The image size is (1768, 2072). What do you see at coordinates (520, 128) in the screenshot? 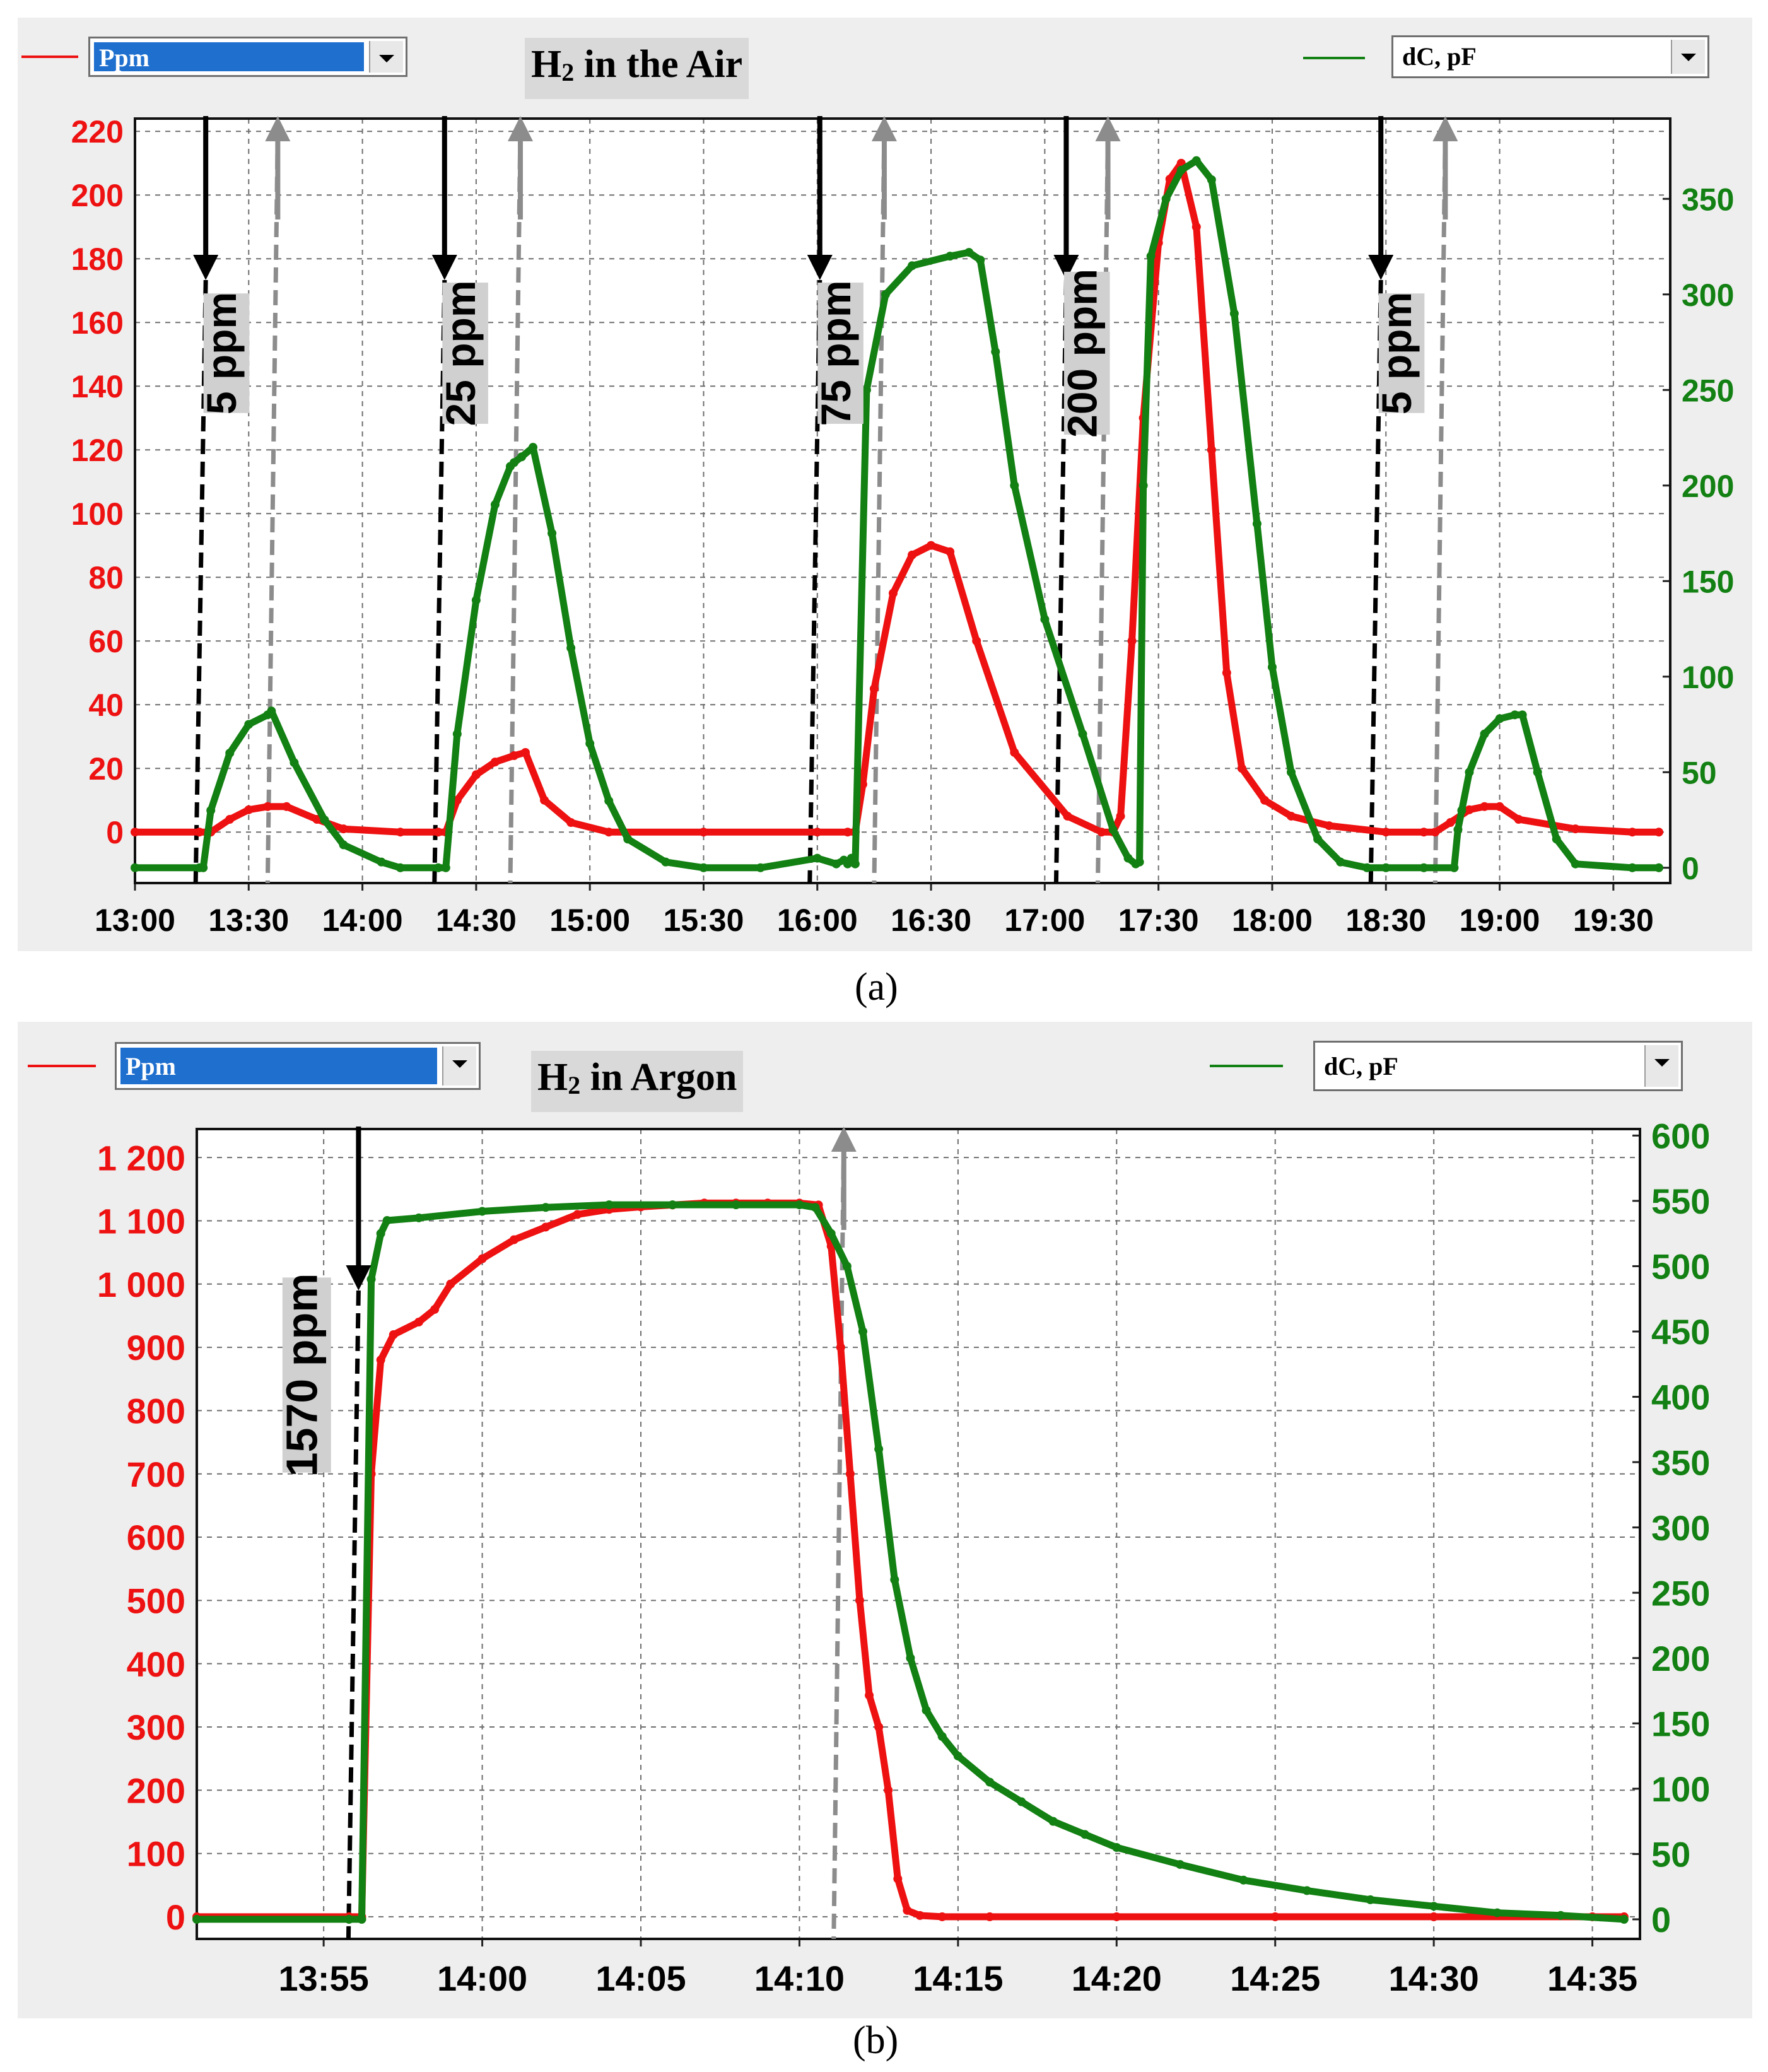
I see `chart-a-gas-off-arrow-head` at bounding box center [520, 128].